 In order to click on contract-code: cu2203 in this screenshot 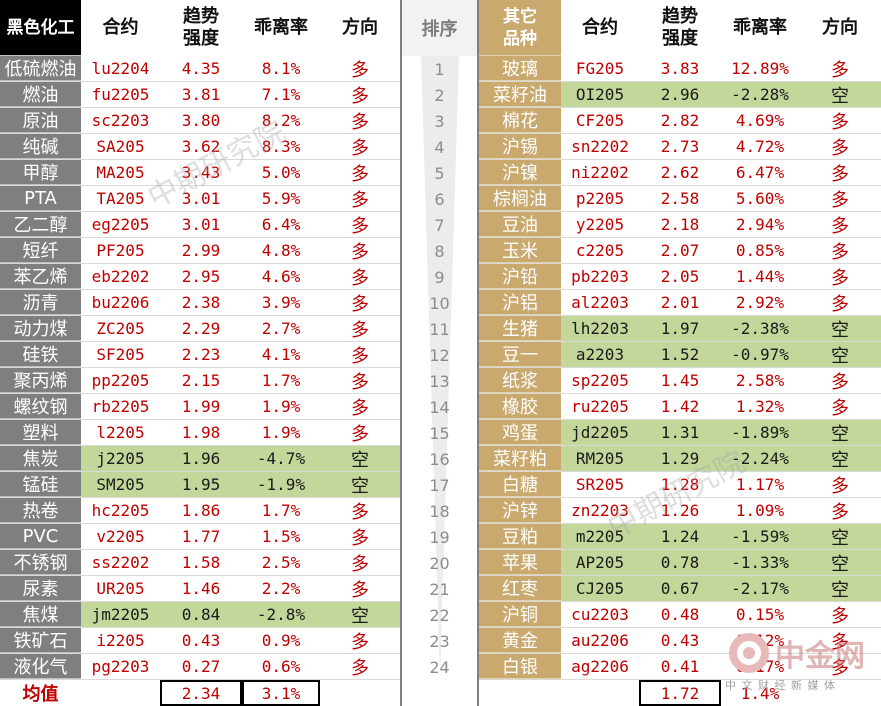, I will do `click(600, 614)`.